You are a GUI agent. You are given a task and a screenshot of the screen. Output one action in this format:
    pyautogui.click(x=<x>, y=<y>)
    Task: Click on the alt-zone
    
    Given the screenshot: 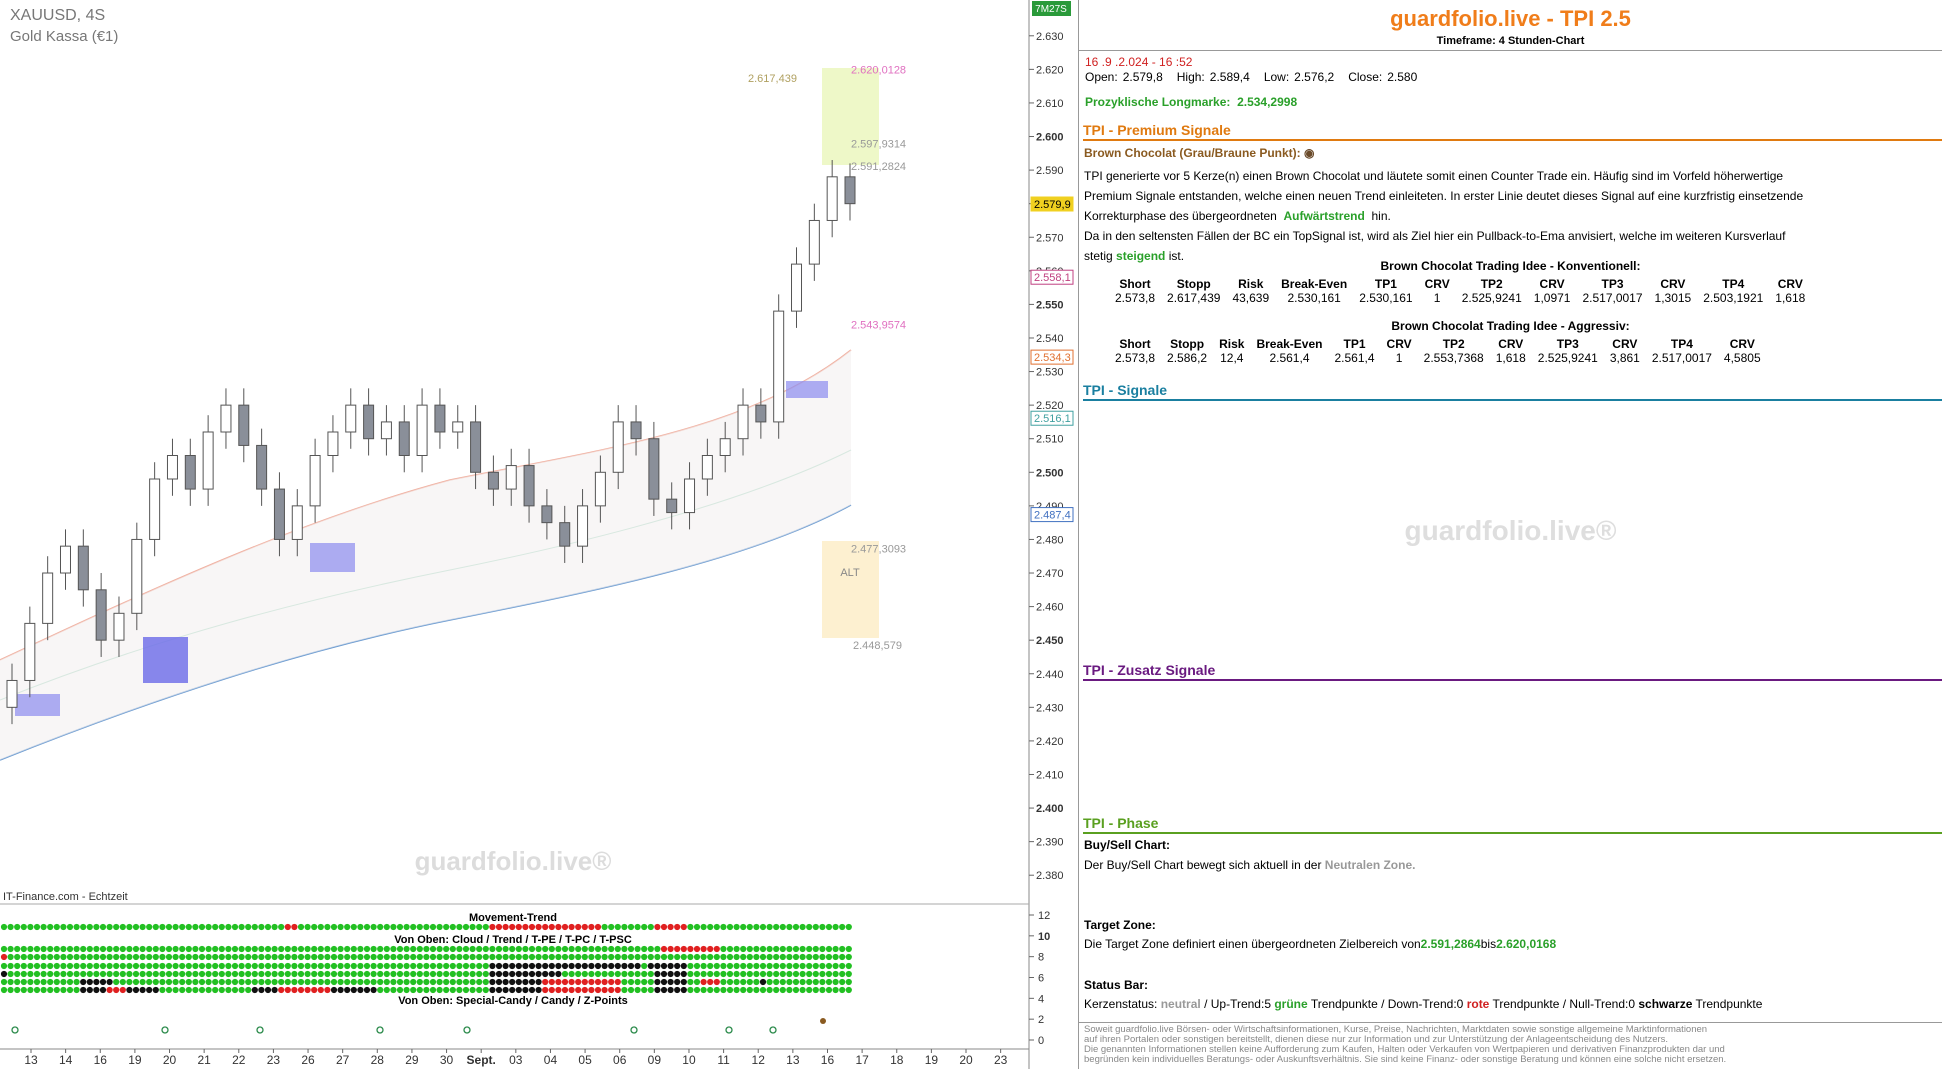 What is the action you would take?
    pyautogui.click(x=850, y=589)
    